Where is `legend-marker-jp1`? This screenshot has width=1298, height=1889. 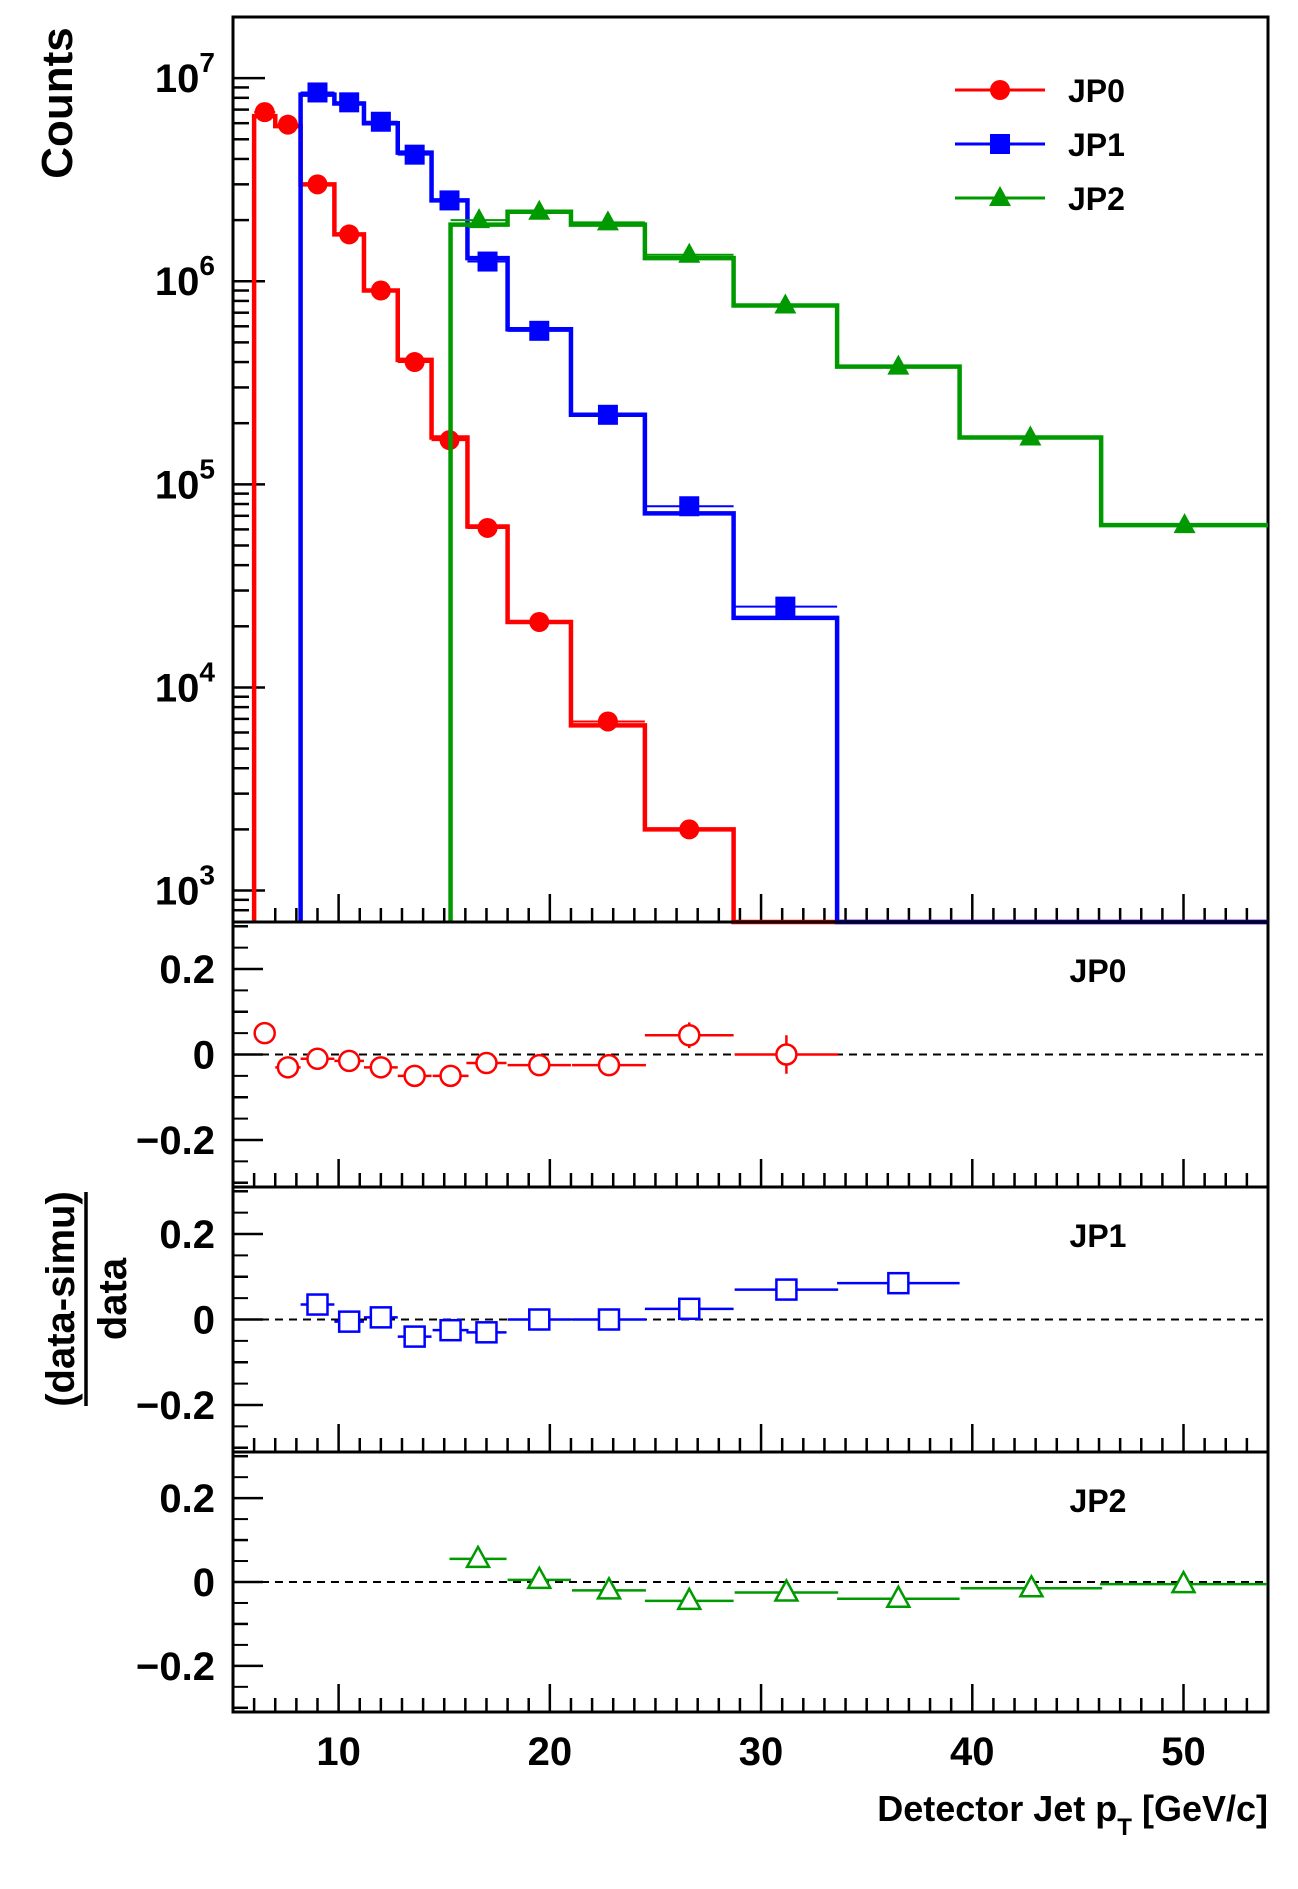 legend-marker-jp1 is located at coordinates (1000, 144).